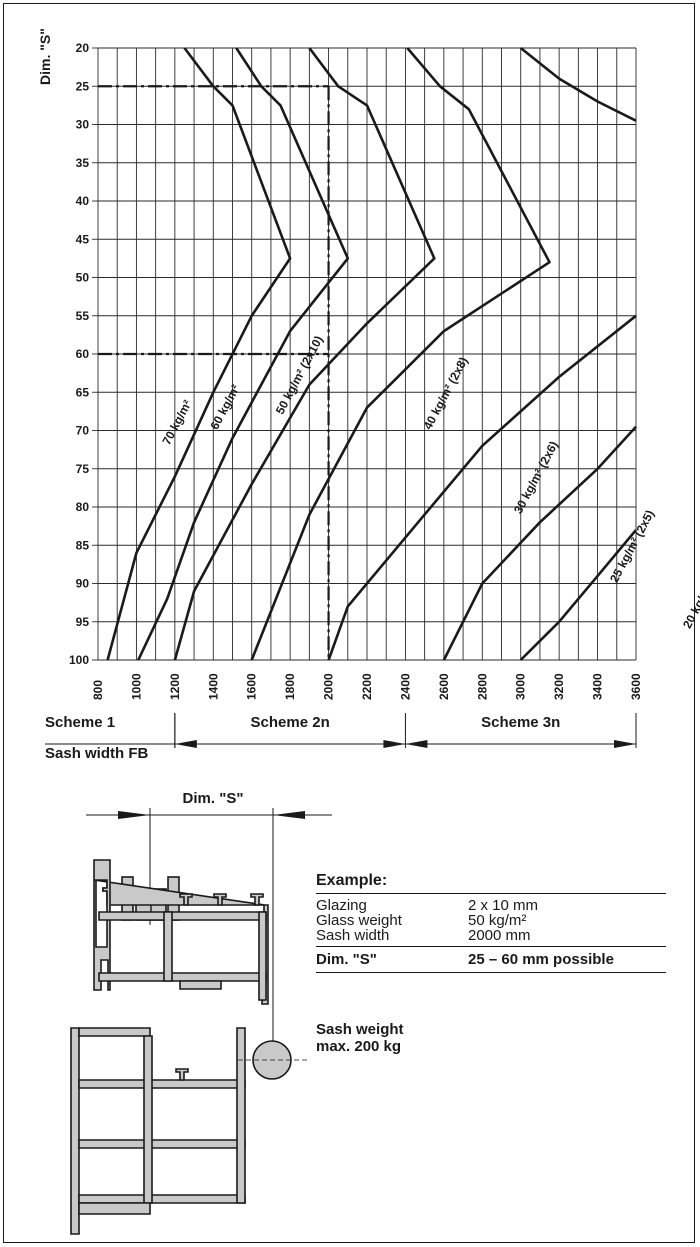 Image resolution: width=700 pixels, height=1247 pixels. I want to click on y-tick-label: 65, so click(83, 392).